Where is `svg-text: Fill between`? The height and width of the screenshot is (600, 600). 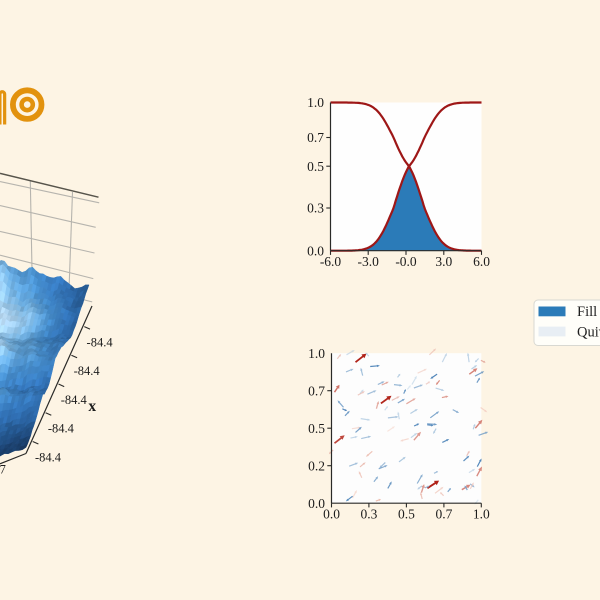
svg-text: Fill between is located at coordinates (588, 312).